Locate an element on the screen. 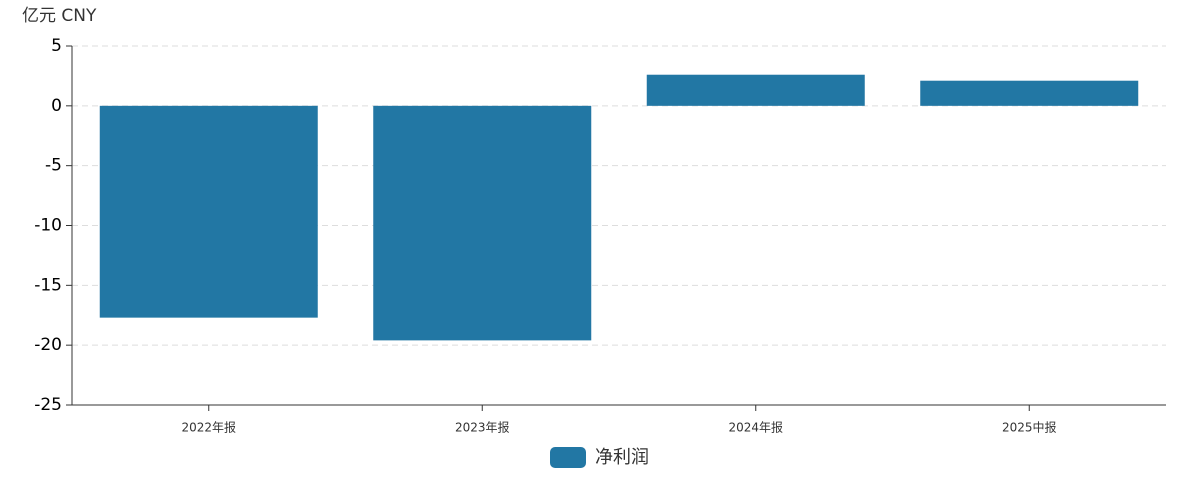 The image size is (1186, 480). y-tick-label: -5 is located at coordinates (53, 166).